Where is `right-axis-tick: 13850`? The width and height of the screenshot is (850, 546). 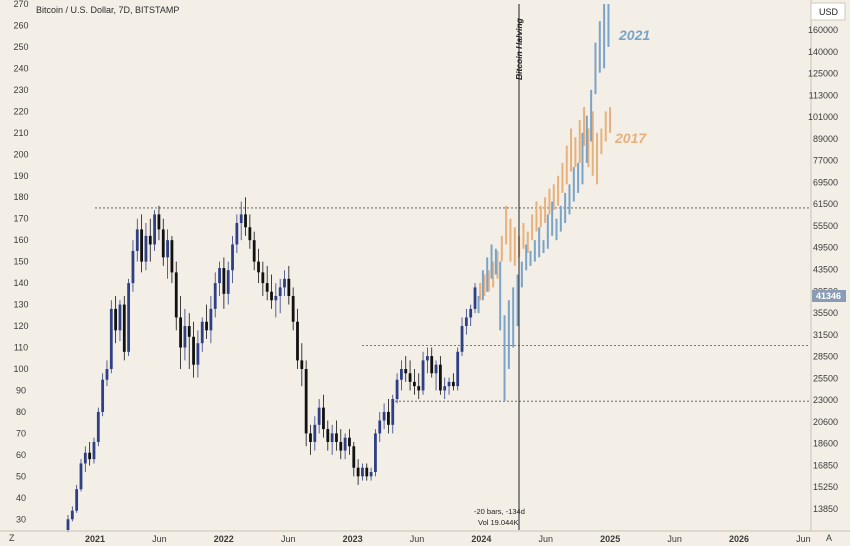
right-axis-tick: 13850 is located at coordinates (825, 509).